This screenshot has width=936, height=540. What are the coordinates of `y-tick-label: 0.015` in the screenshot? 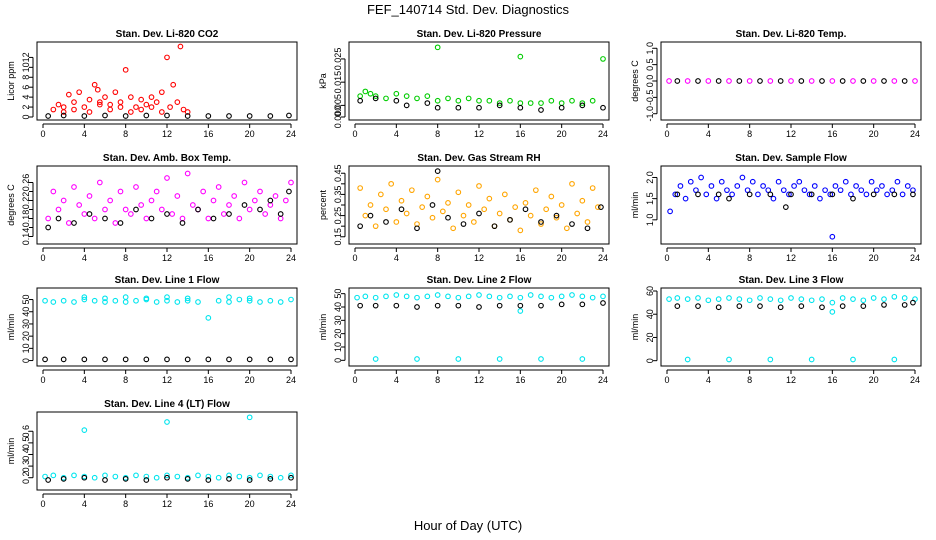 It's located at (338, 82).